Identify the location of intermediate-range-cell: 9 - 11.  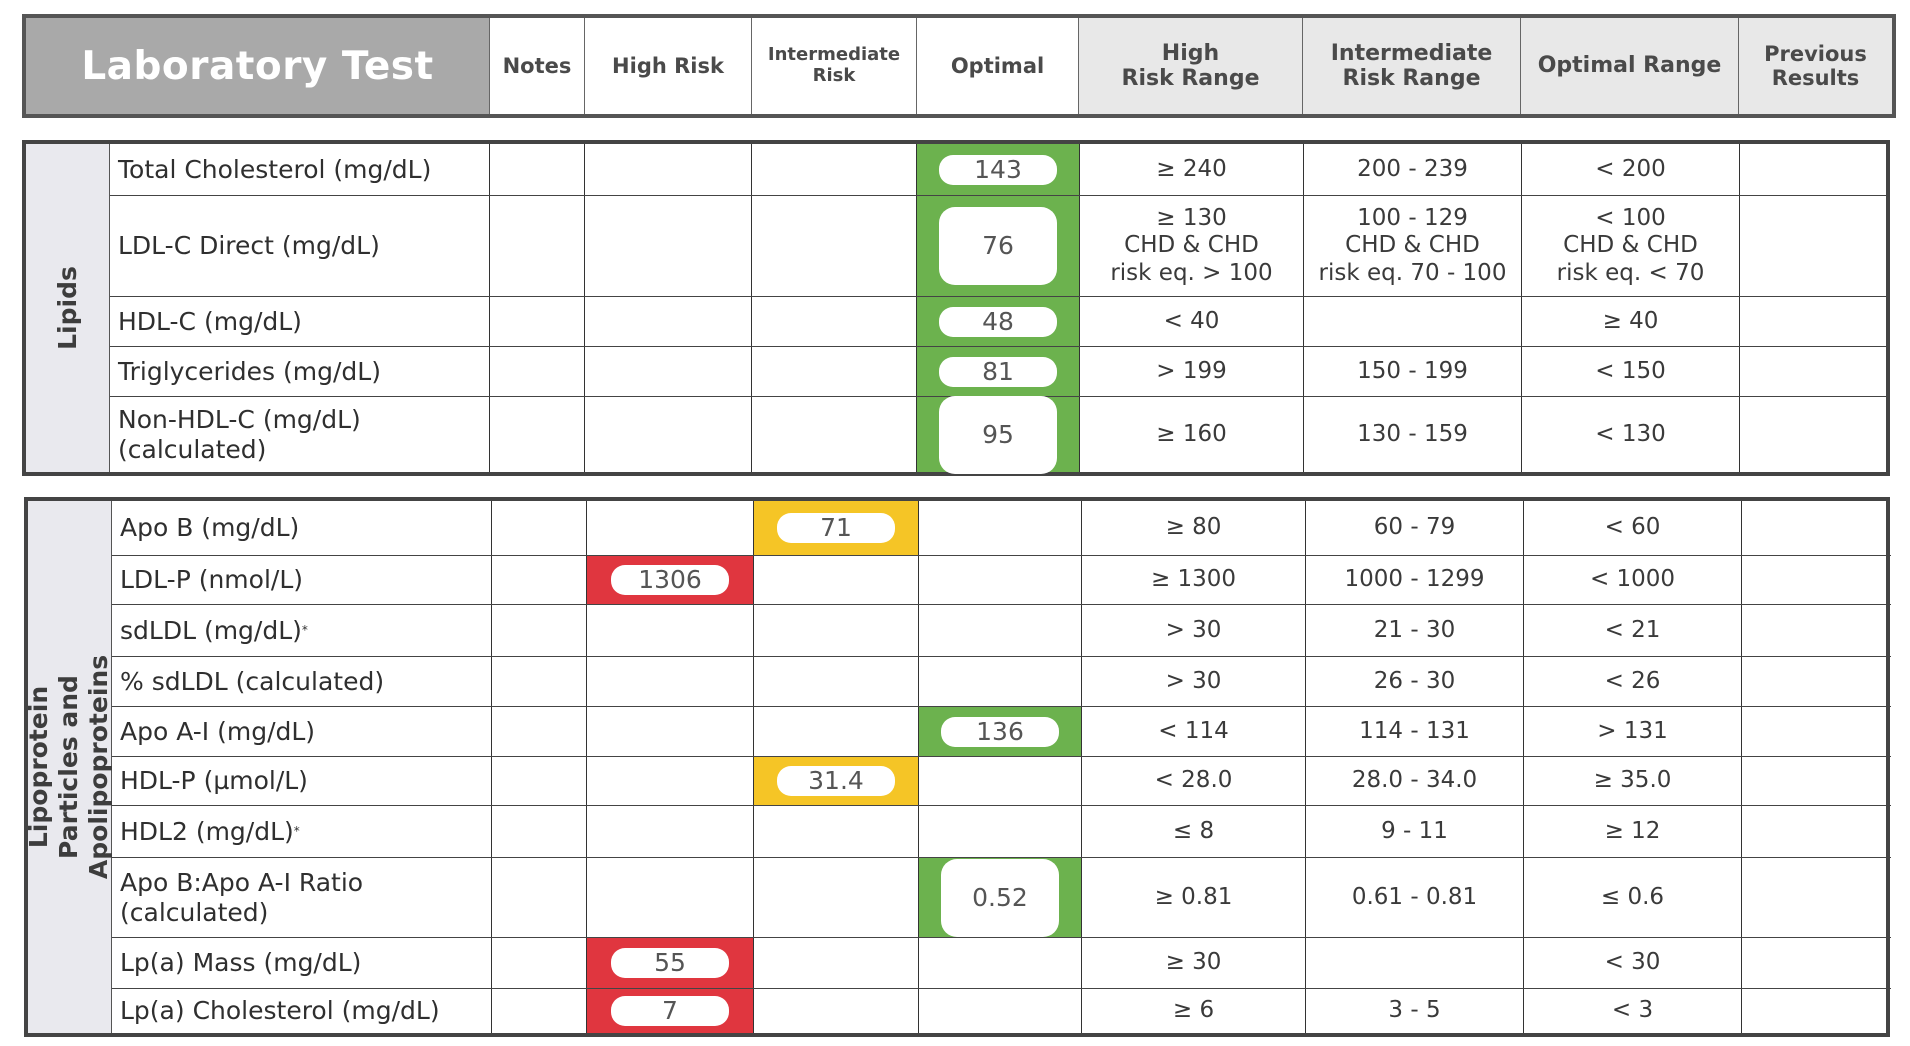
(1414, 831).